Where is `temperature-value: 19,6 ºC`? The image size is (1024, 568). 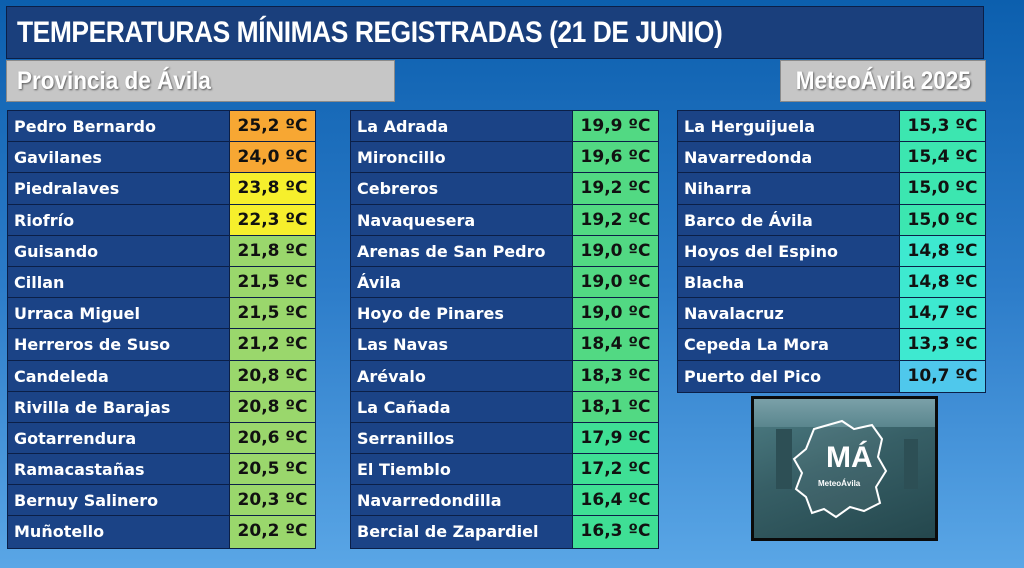
temperature-value: 19,6 ºC is located at coordinates (615, 157).